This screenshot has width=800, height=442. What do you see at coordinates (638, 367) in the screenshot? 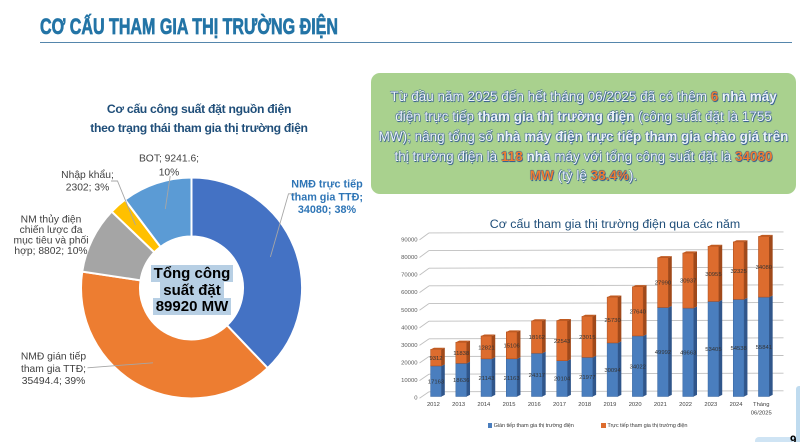
I see `svg-text: 34022` at bounding box center [638, 367].